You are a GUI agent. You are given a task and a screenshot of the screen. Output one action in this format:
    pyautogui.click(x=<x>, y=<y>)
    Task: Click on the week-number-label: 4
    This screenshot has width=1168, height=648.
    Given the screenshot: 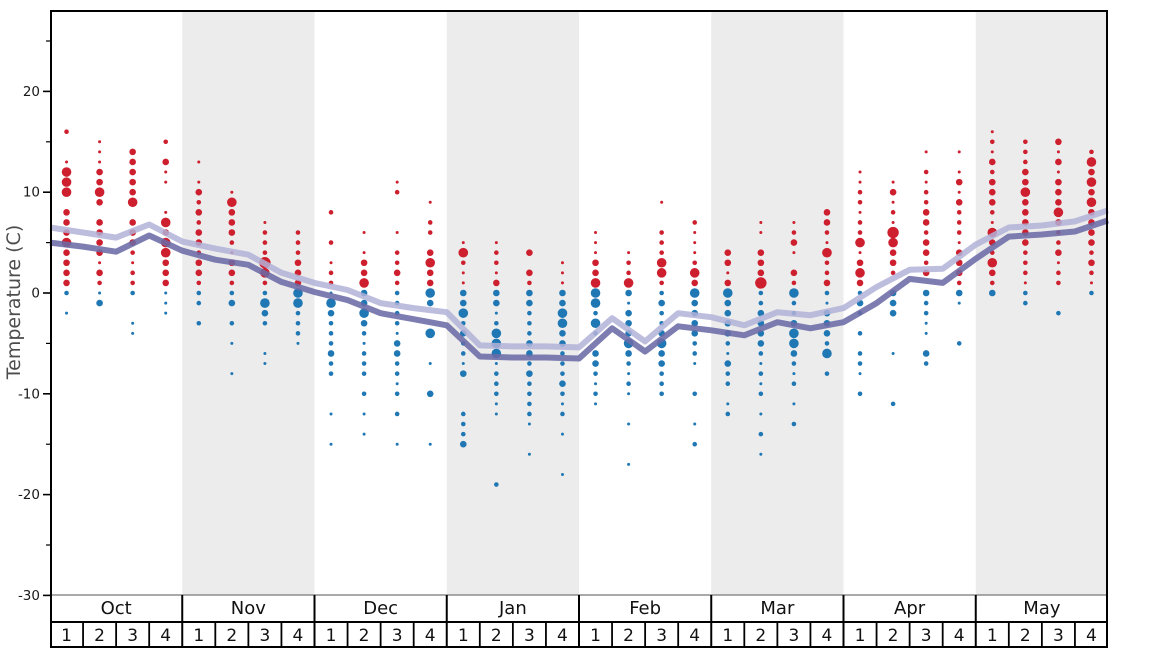 What is the action you would take?
    pyautogui.click(x=165, y=636)
    